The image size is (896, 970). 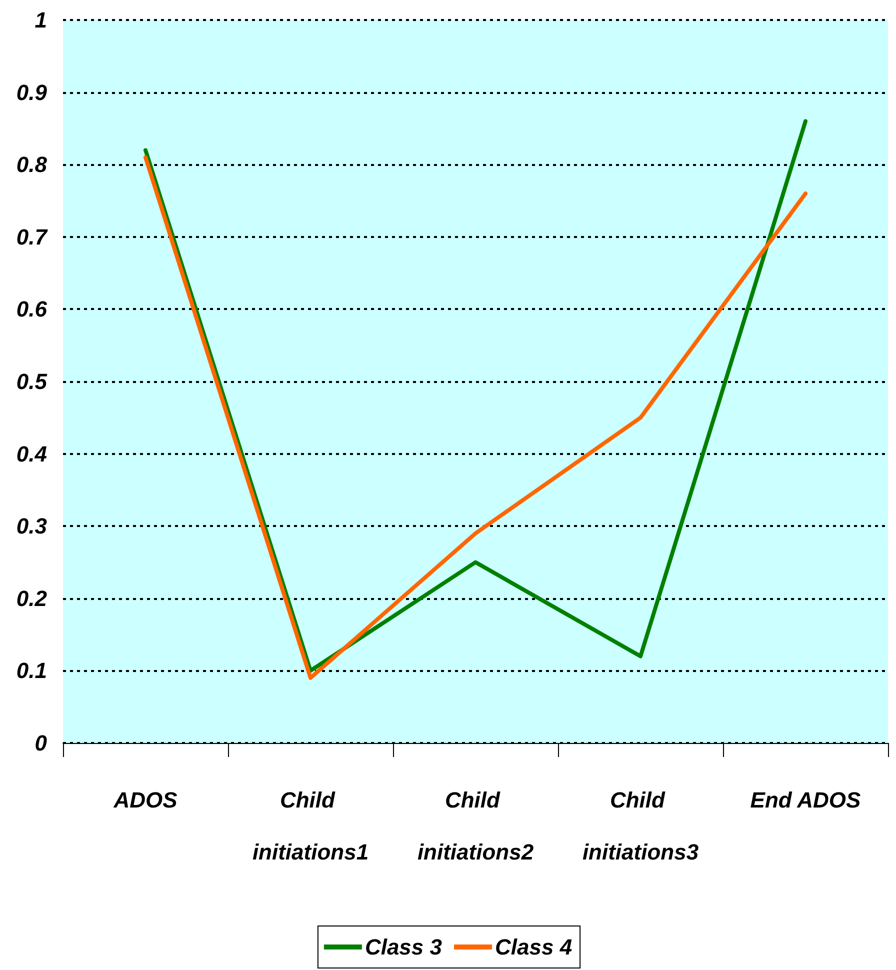 What do you see at coordinates (40, 20) in the screenshot?
I see `y-tick-label: 1` at bounding box center [40, 20].